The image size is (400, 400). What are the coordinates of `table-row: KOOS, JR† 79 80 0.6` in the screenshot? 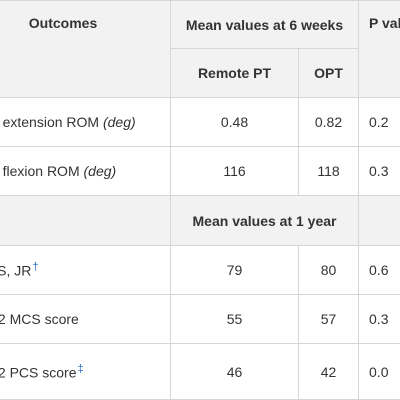 It's located at (200, 270).